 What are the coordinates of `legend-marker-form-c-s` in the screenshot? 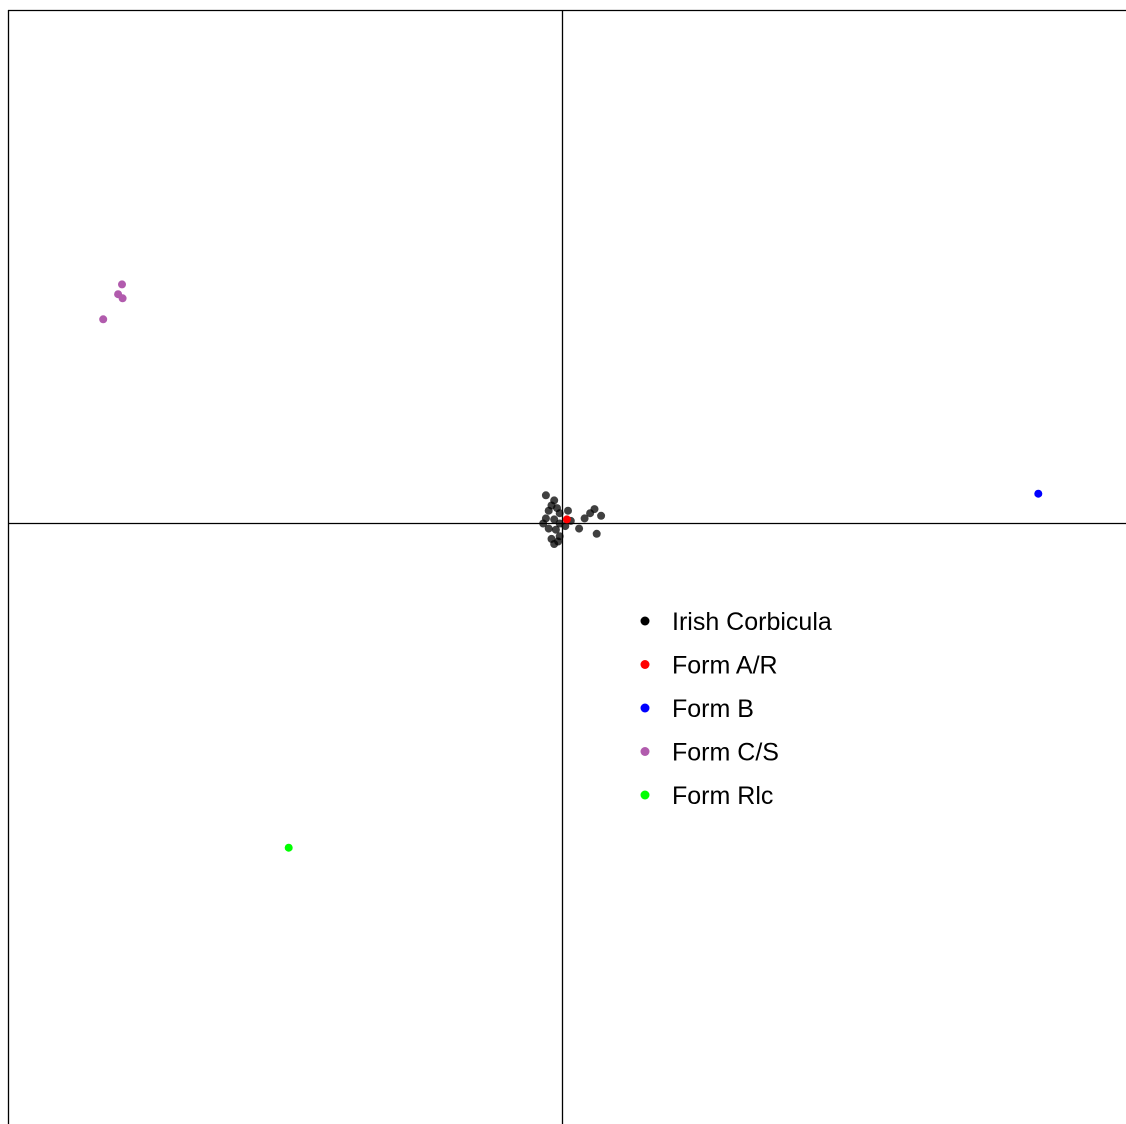 It's located at (645, 751).